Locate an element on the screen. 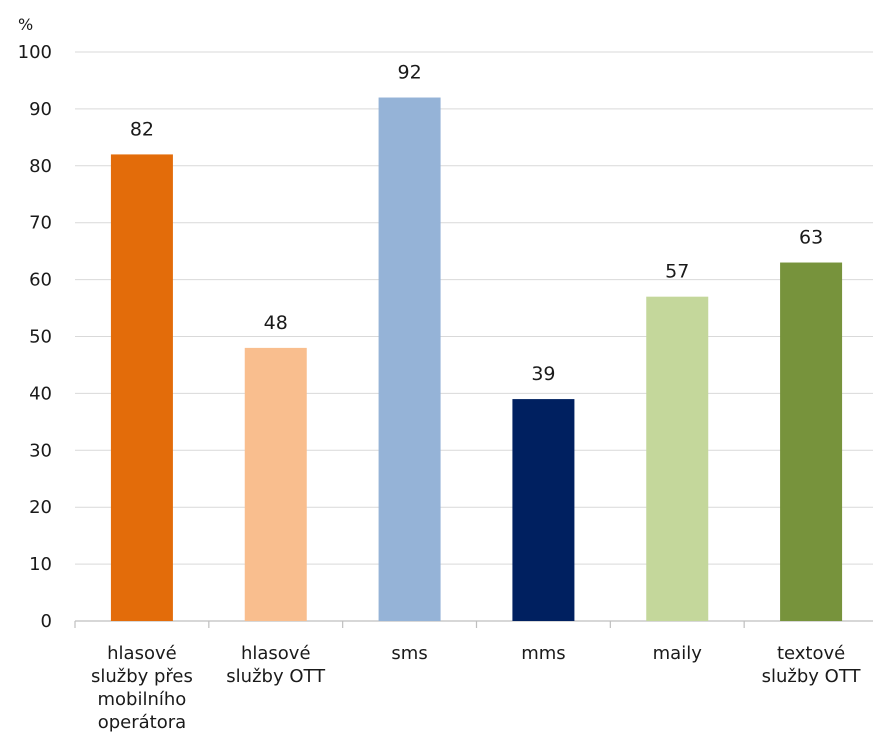 The image size is (873, 749). y-tick-label: 10 is located at coordinates (40, 564).